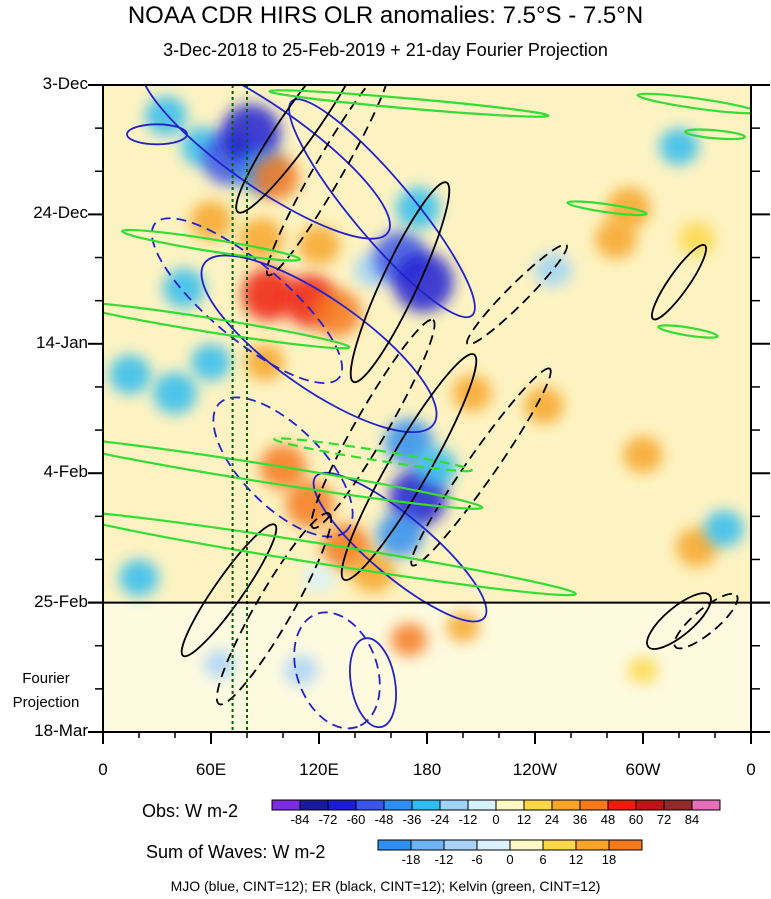 This screenshot has width=771, height=899. I want to click on obs-colorbar-label: 60, so click(636, 819).